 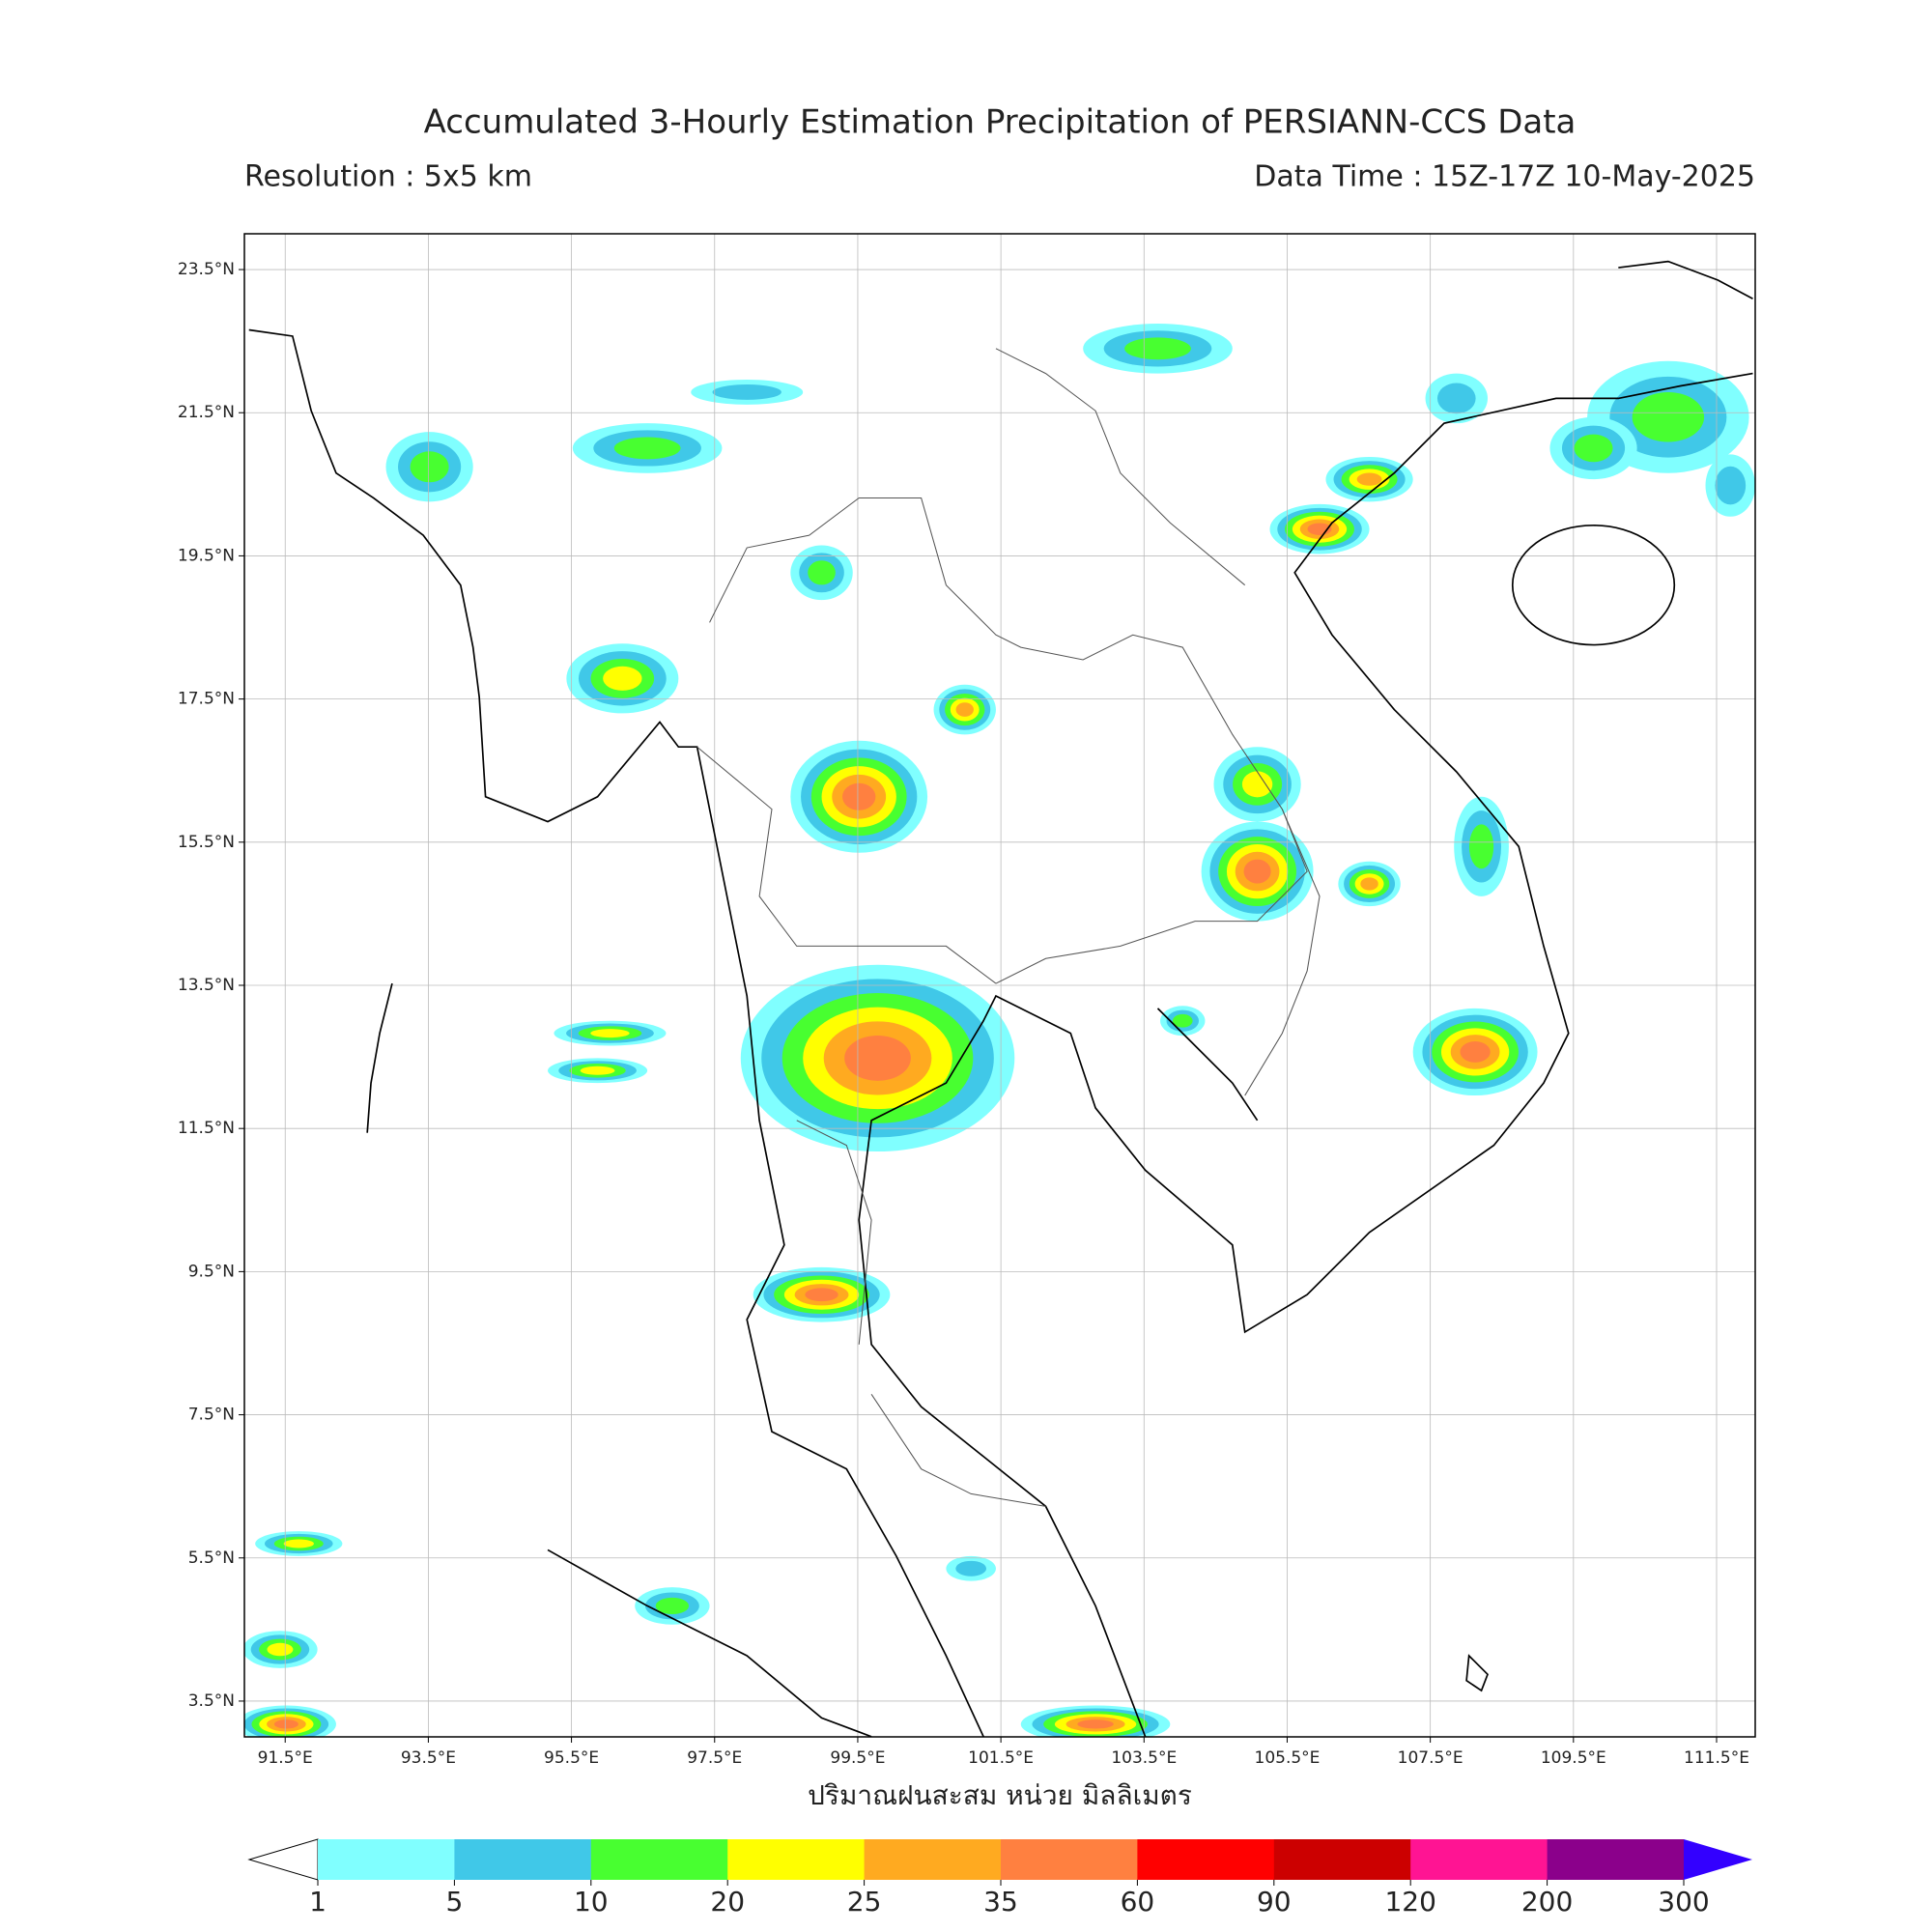 I want to click on y-tick-label: 21.5°N, so click(x=206, y=412).